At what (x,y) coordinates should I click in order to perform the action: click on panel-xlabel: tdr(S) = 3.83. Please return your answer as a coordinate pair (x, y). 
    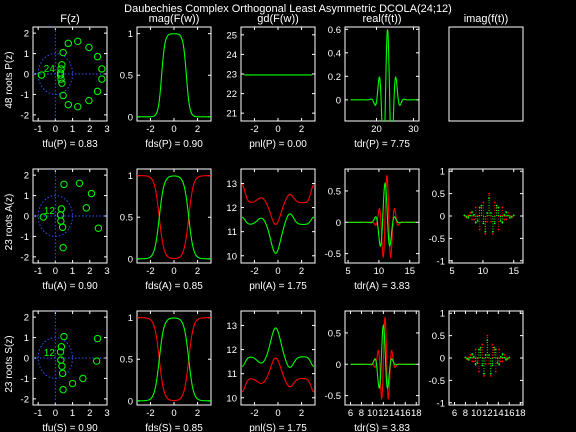
    Looking at the image, I should click on (382, 427).